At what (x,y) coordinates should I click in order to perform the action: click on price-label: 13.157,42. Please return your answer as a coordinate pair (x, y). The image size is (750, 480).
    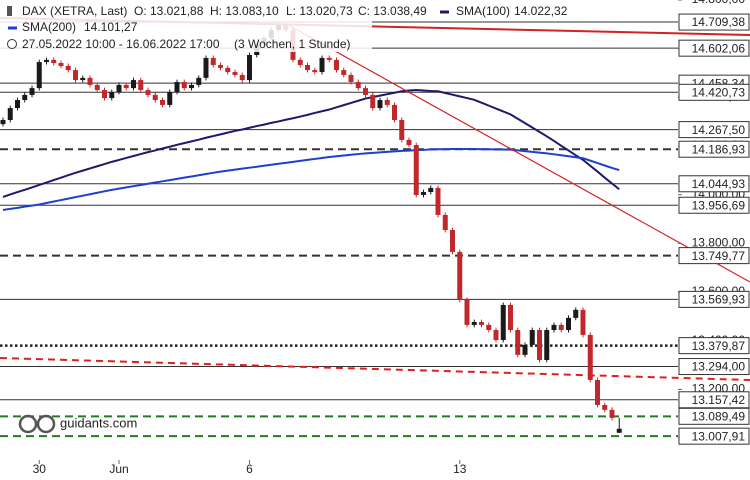
    Looking at the image, I should click on (719, 400).